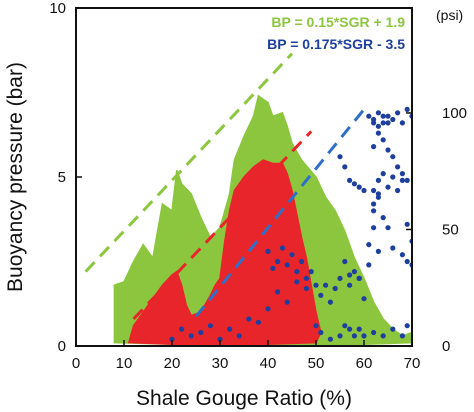 Image resolution: width=474 pixels, height=412 pixels. I want to click on x-tick-label: 20, so click(172, 363).